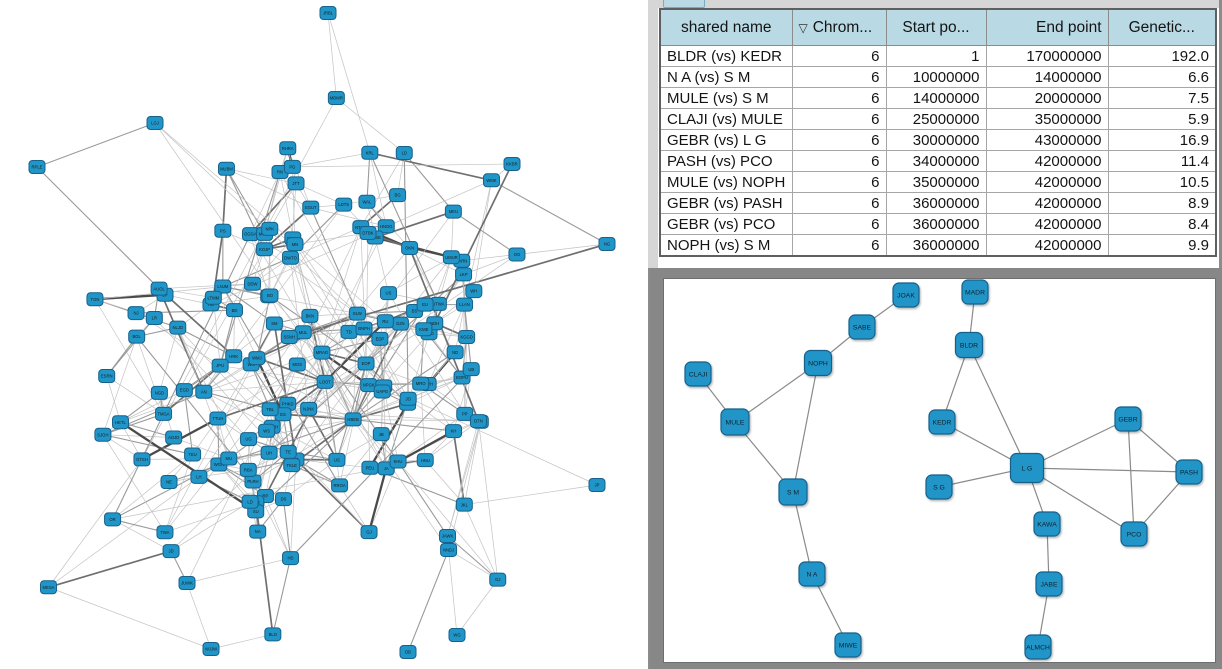  I want to click on network-node: MRO, so click(421, 383).